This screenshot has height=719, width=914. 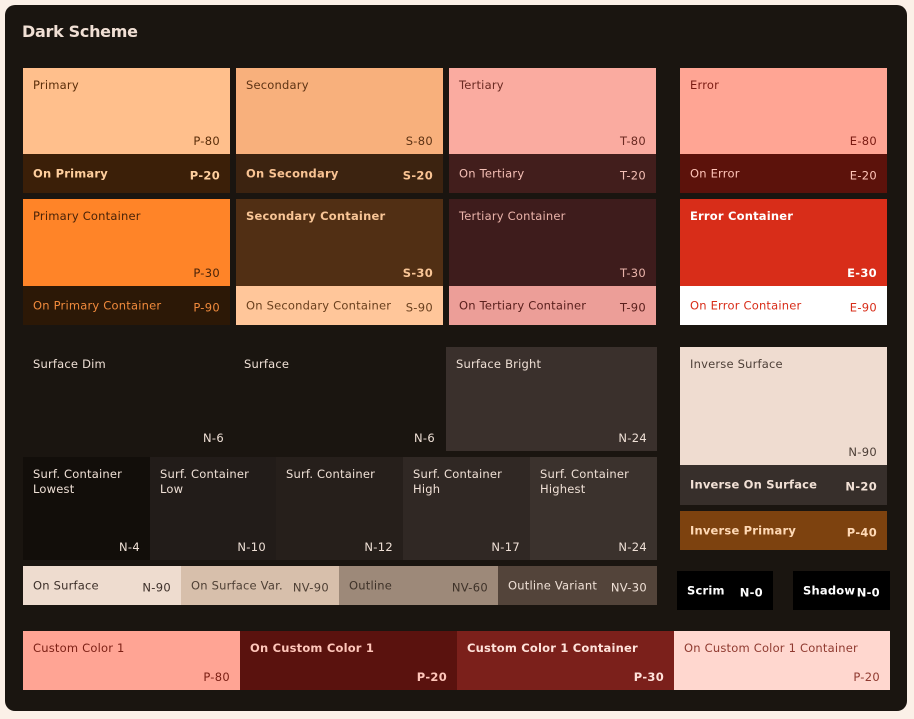 I want to click on swatch-custom-color-1: Custom Color 1 P-80, so click(x=131, y=660).